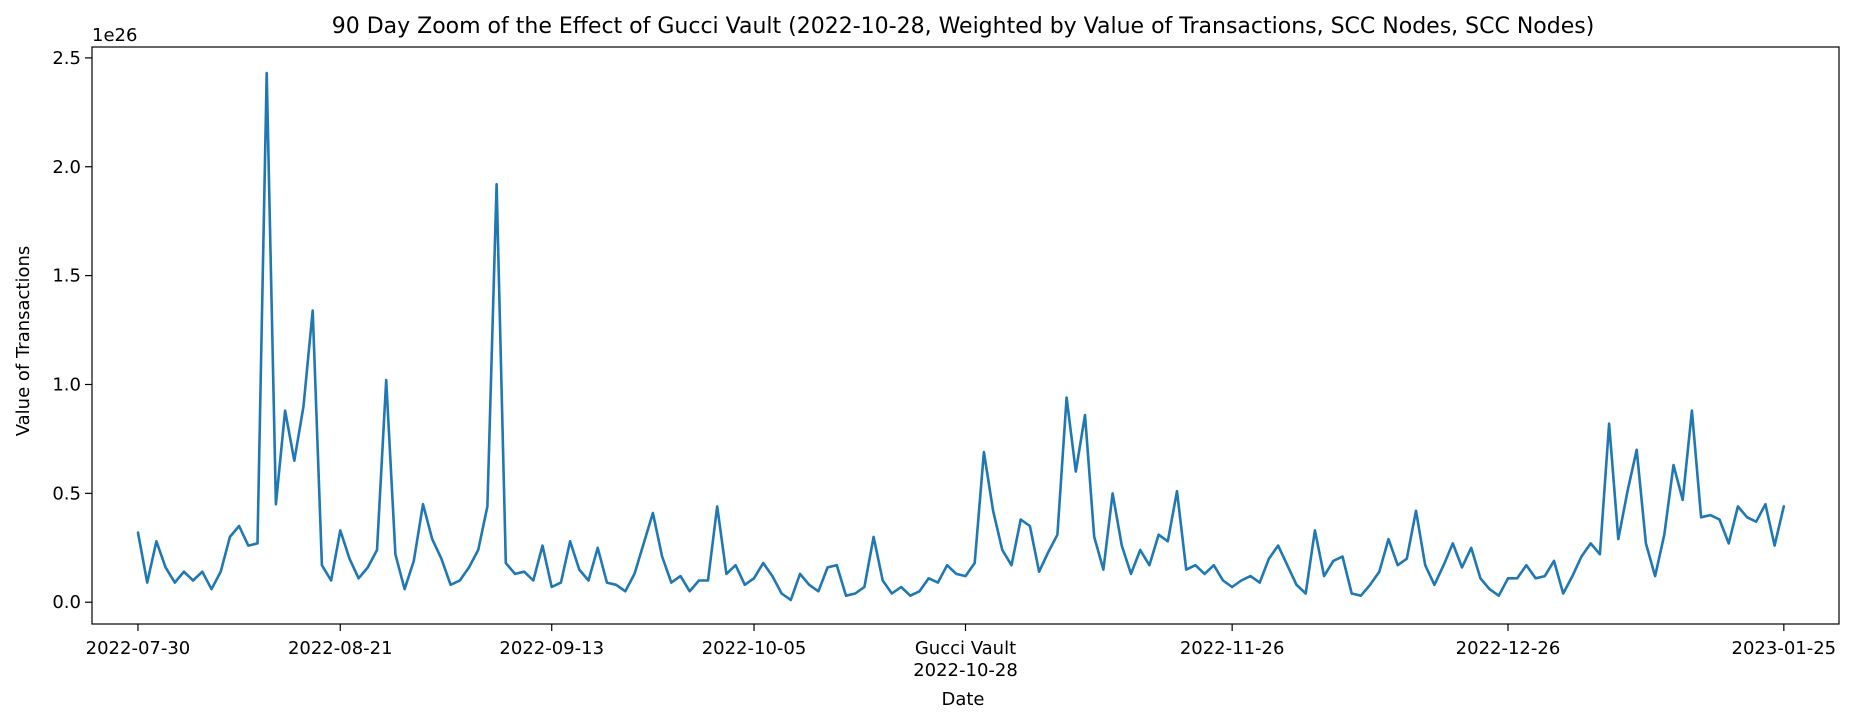 This screenshot has height=725, width=1849. What do you see at coordinates (23, 341) in the screenshot?
I see `y-axis-label: Value of Transactions` at bounding box center [23, 341].